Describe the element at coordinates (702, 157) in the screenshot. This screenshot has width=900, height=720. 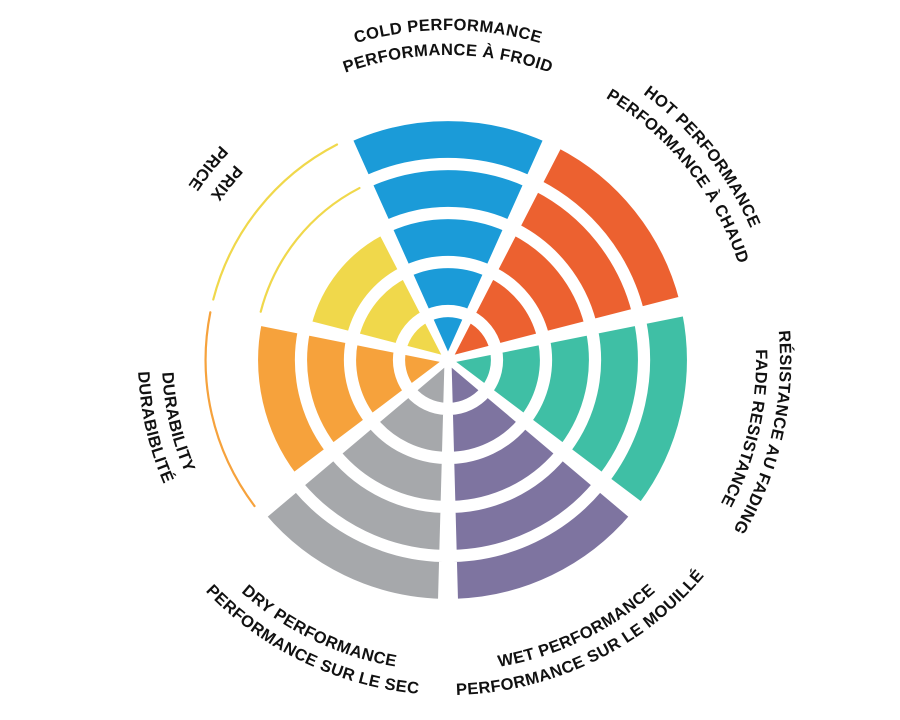
I see `label-hot-performance-en: HOT PERFORMANCE` at that location.